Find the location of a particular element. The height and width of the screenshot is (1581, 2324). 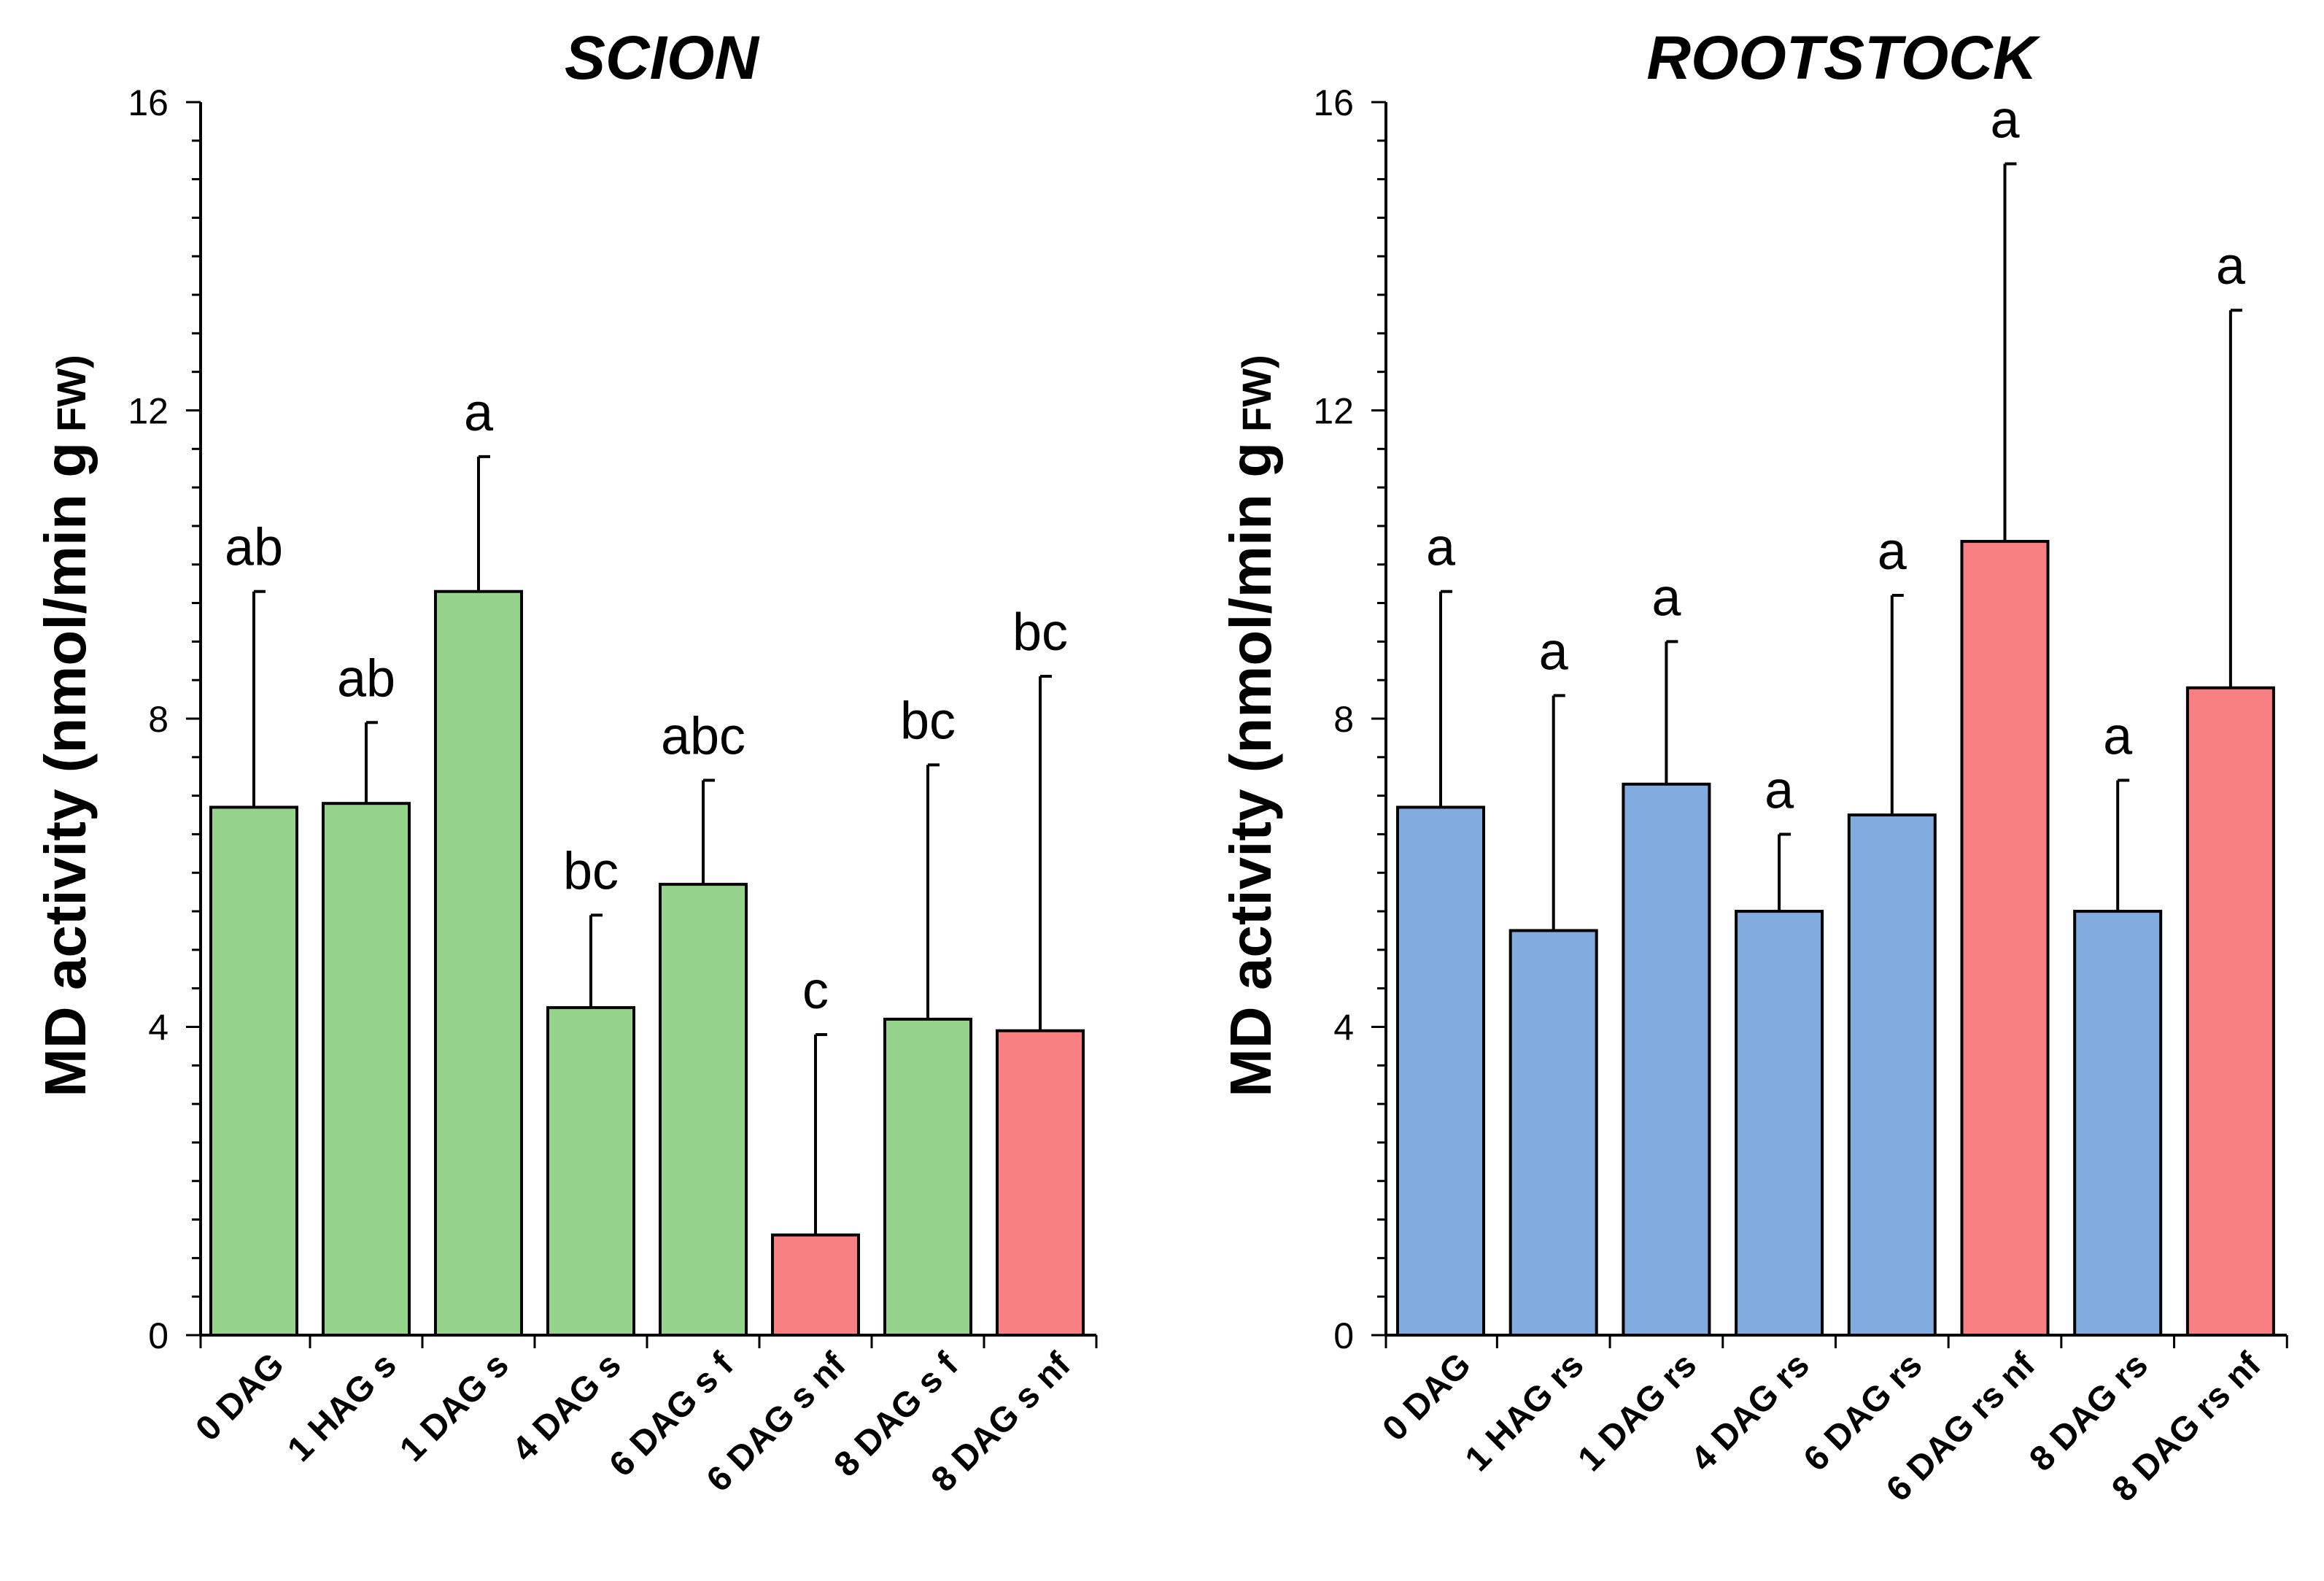

chart-title: ROOTSTOCK is located at coordinates (1843, 57).